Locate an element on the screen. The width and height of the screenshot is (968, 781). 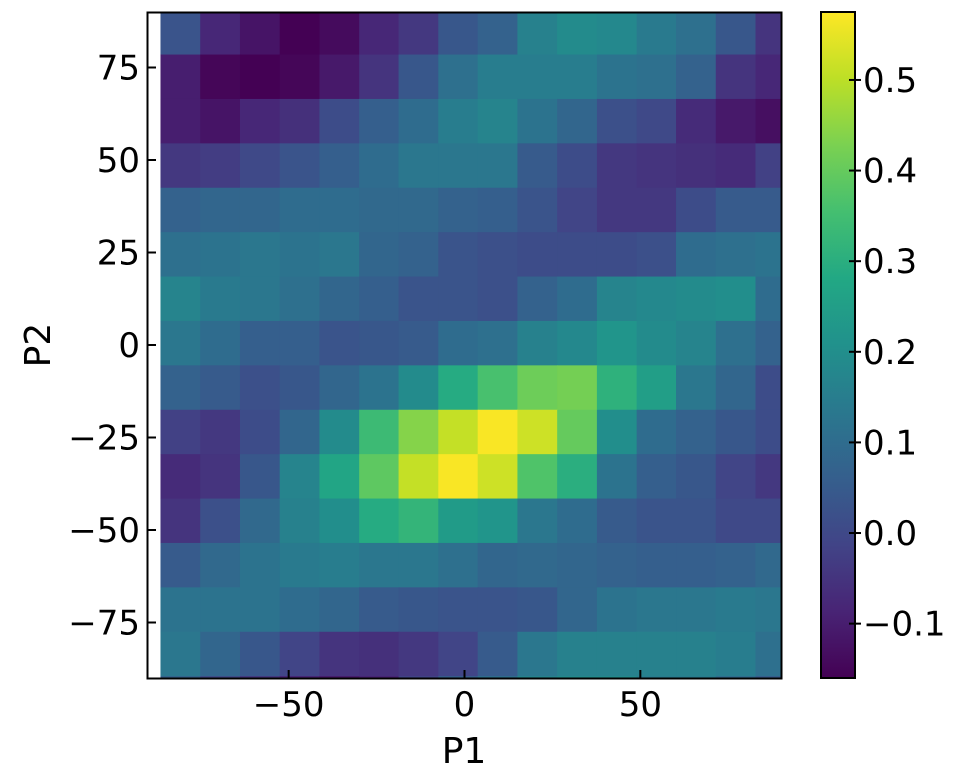
y-axis-label: P2 is located at coordinates (38, 345).